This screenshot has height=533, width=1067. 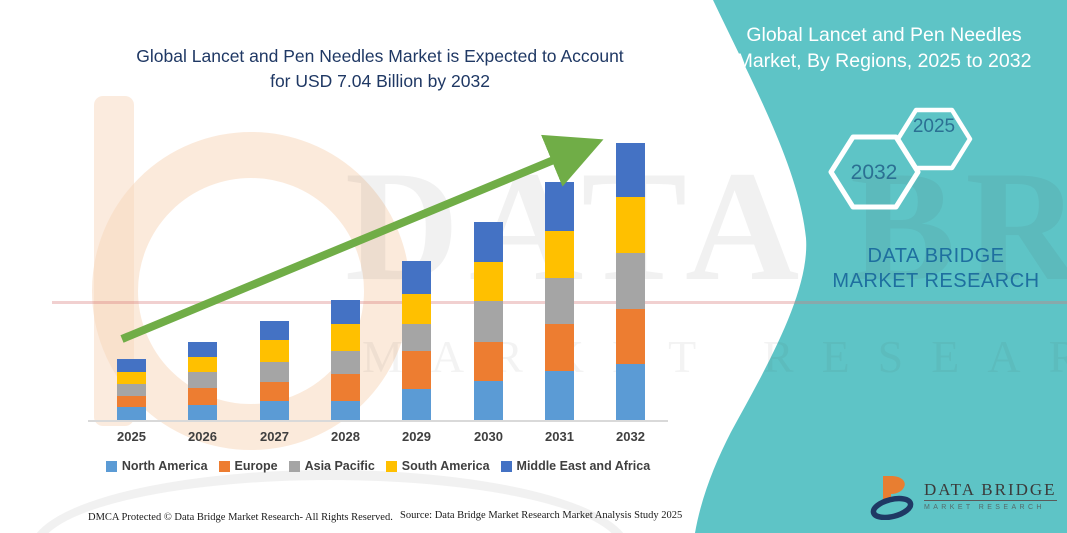 What do you see at coordinates (274, 351) in the screenshot?
I see `bar-segment-2027-south-america` at bounding box center [274, 351].